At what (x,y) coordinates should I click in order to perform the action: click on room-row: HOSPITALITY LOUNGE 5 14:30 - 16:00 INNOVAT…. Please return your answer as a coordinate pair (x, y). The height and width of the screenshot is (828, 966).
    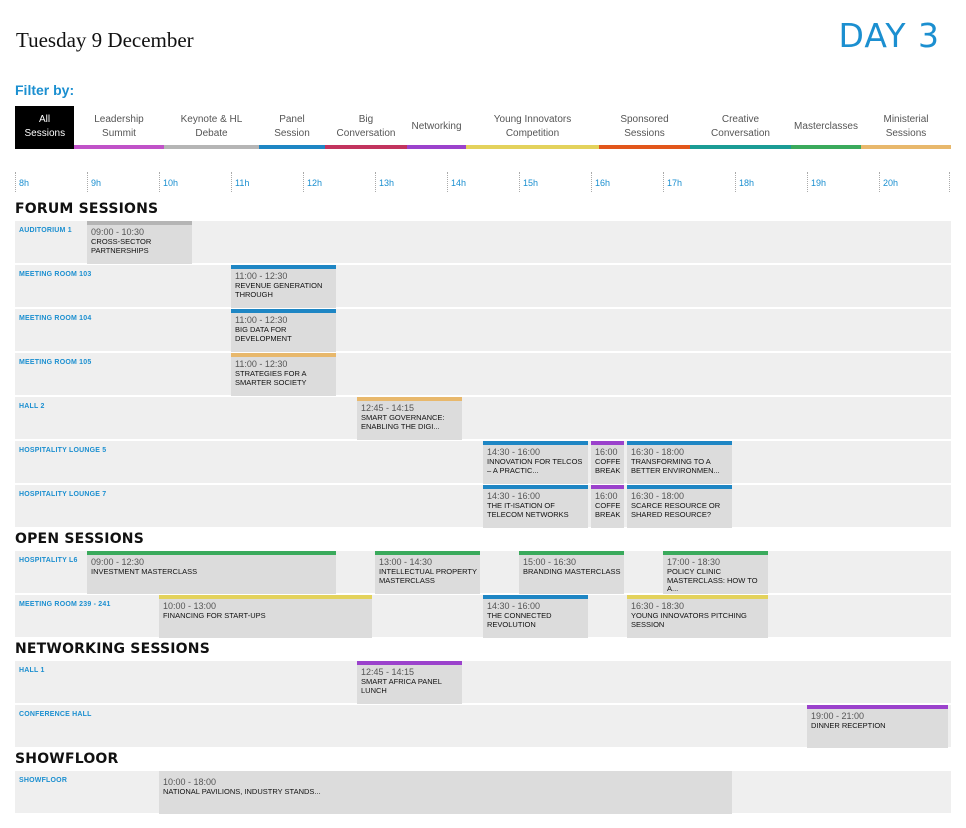
    Looking at the image, I should click on (483, 462).